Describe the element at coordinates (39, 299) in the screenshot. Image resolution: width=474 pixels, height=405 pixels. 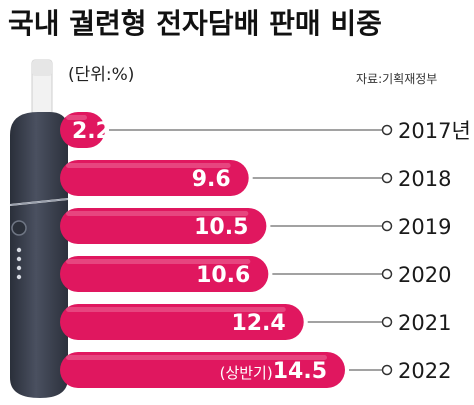
I see `device-body` at that location.